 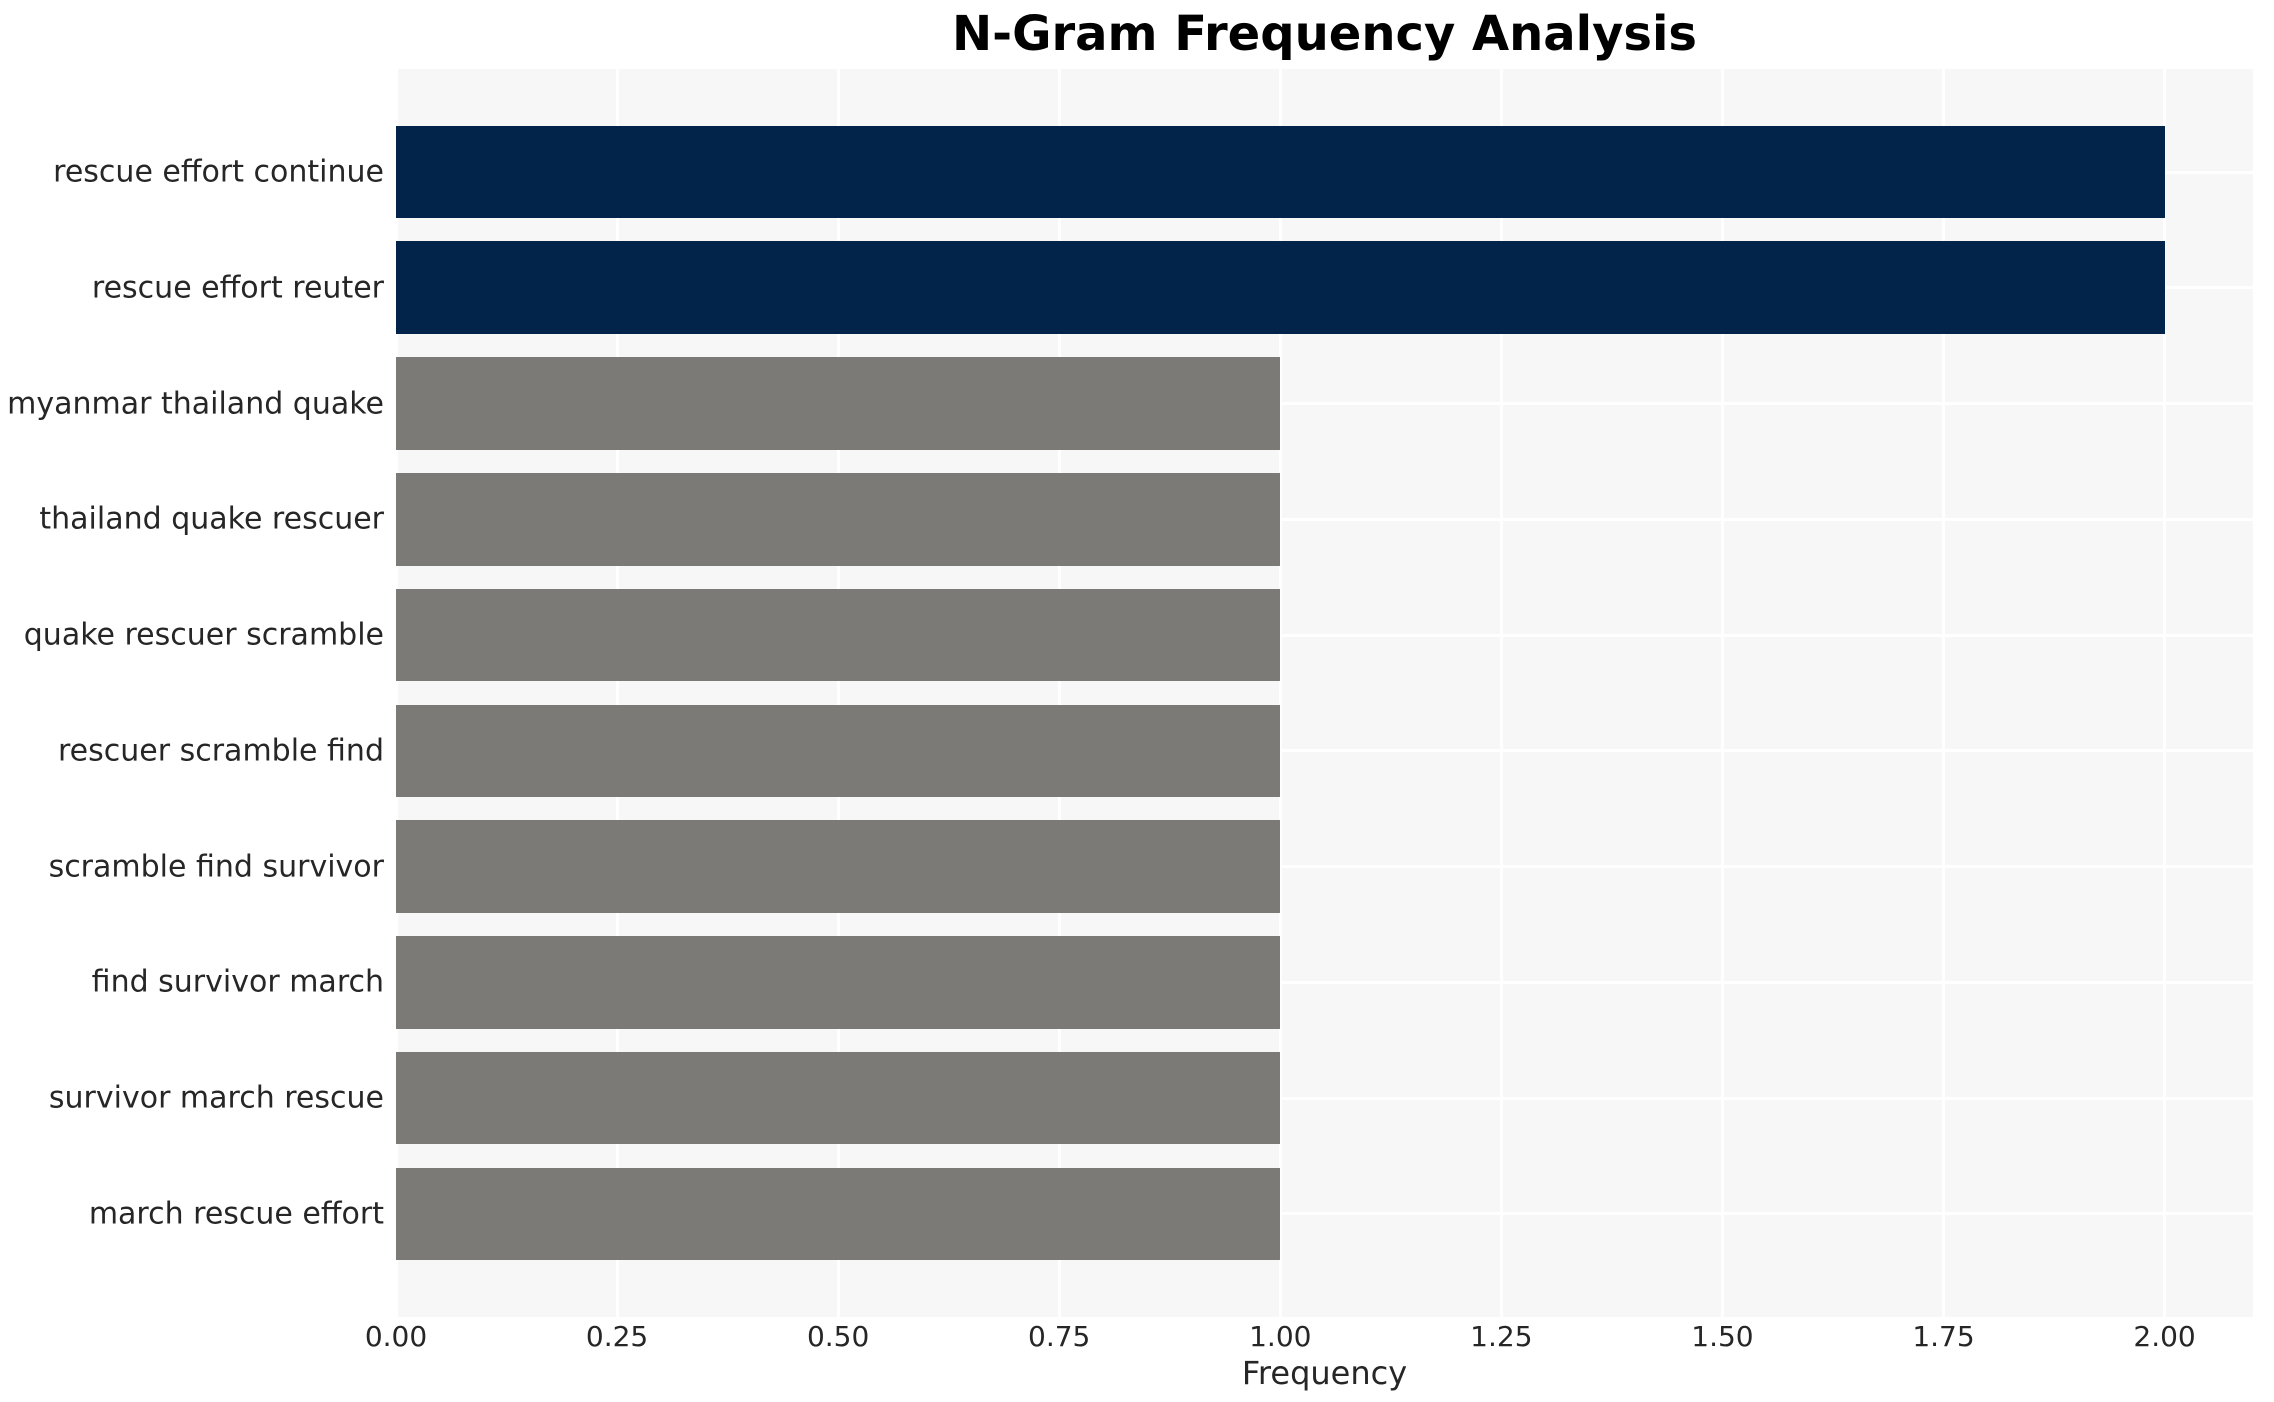 What do you see at coordinates (1059, 1336) in the screenshot?
I see `x-tick-label: 0.75` at bounding box center [1059, 1336].